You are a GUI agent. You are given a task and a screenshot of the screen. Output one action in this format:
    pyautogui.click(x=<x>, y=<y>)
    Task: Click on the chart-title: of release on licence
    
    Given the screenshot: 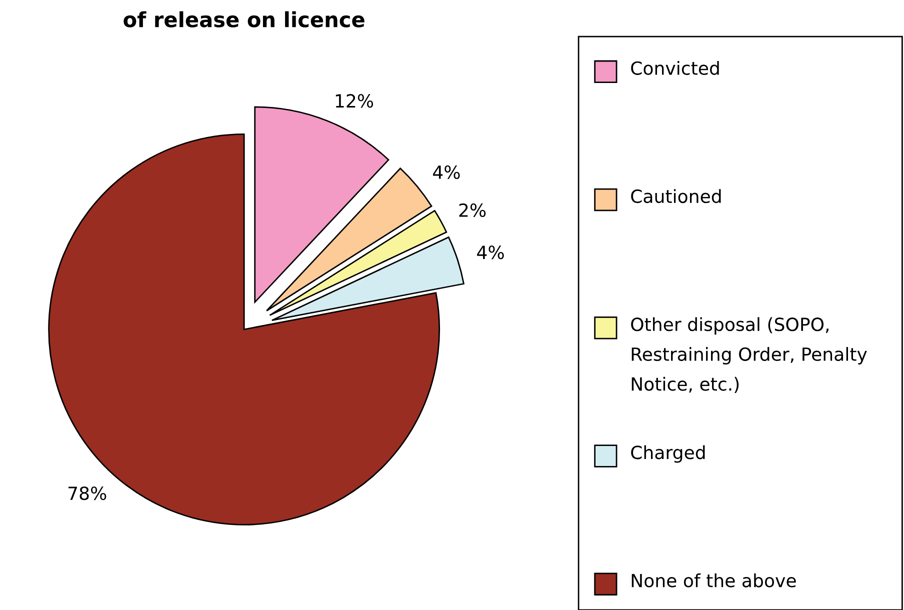 What is the action you would take?
    pyautogui.click(x=244, y=19)
    